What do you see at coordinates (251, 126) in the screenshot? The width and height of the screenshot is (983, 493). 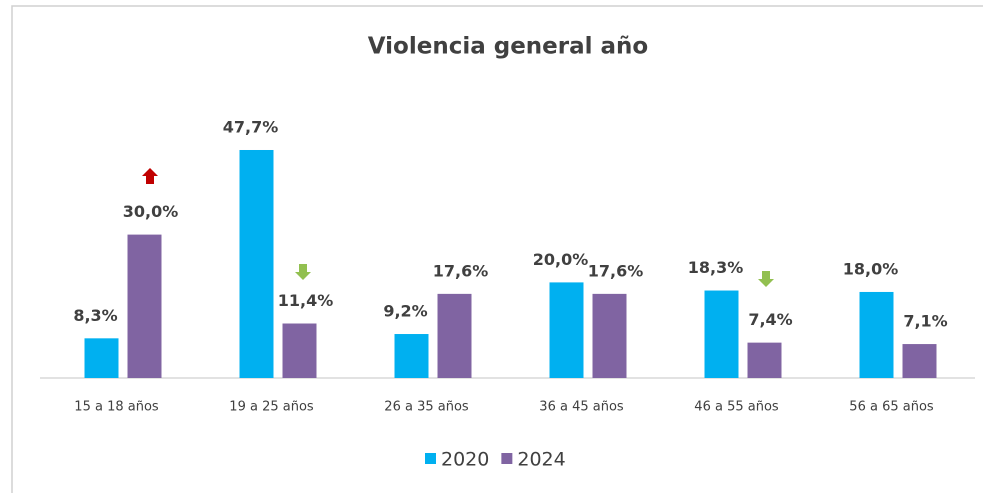 I see `data-label: 47,7%` at bounding box center [251, 126].